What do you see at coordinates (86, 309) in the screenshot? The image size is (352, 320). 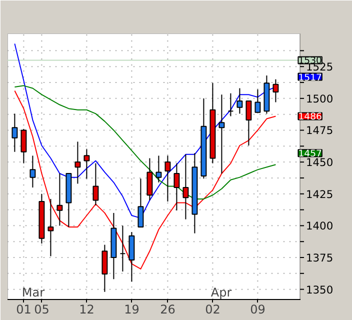 I see `x-tick-label: 12` at bounding box center [86, 309].